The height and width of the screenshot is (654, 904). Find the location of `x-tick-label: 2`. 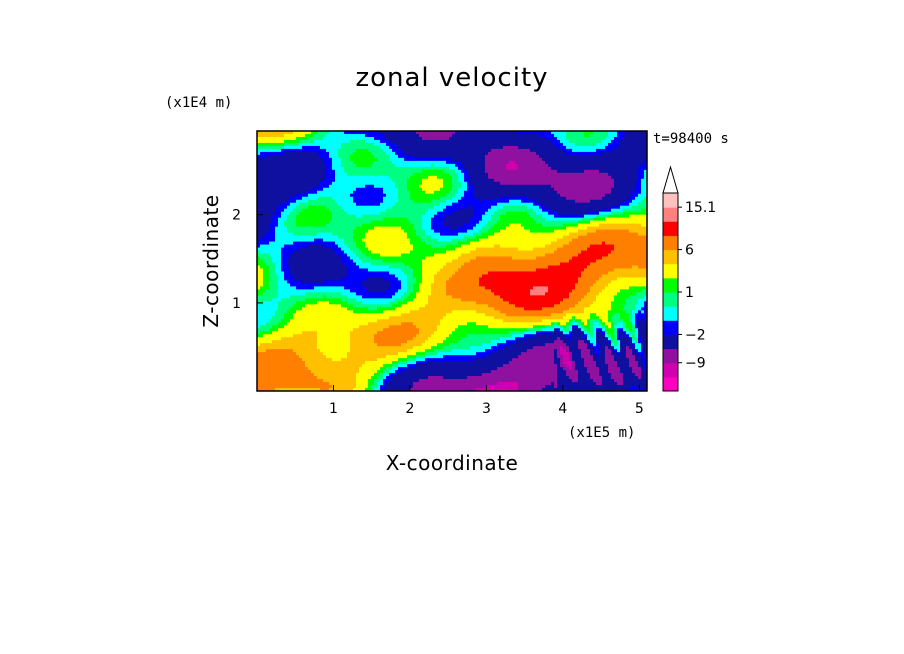

x-tick-label: 2 is located at coordinates (409, 409).